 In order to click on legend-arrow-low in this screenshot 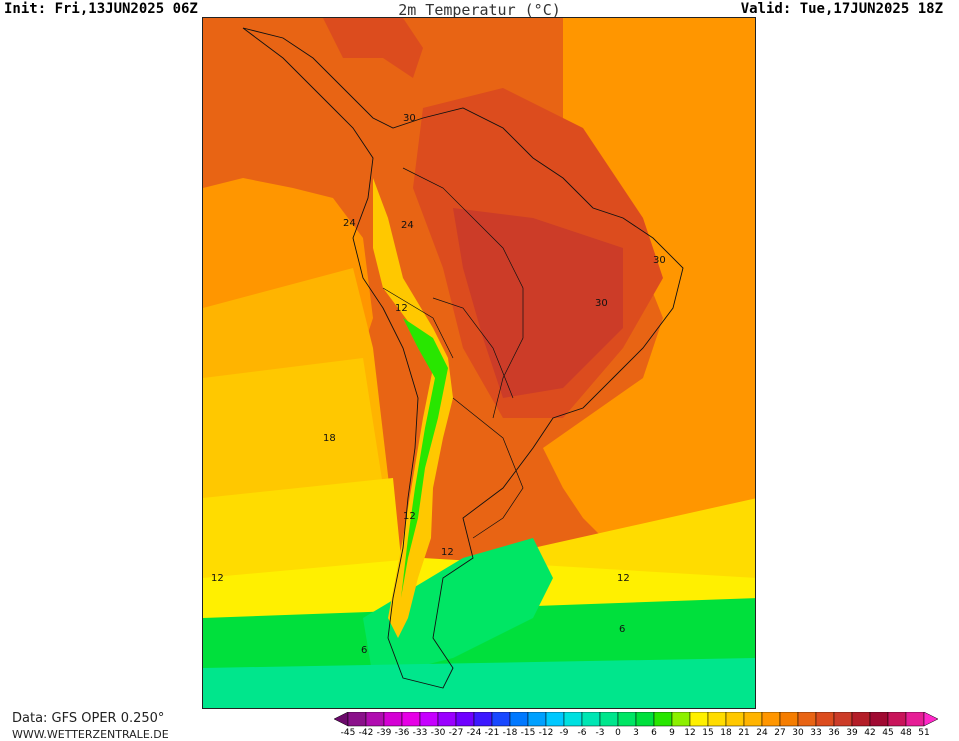, I will do `click(341, 719)`.